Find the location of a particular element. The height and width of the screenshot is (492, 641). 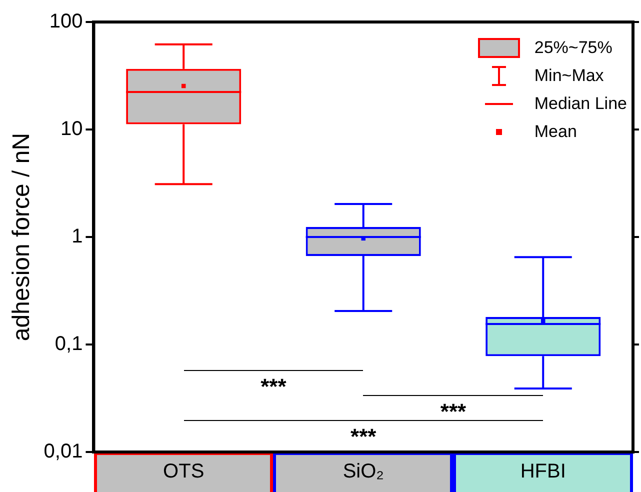

annotation: Min~Max is located at coordinates (569, 76).